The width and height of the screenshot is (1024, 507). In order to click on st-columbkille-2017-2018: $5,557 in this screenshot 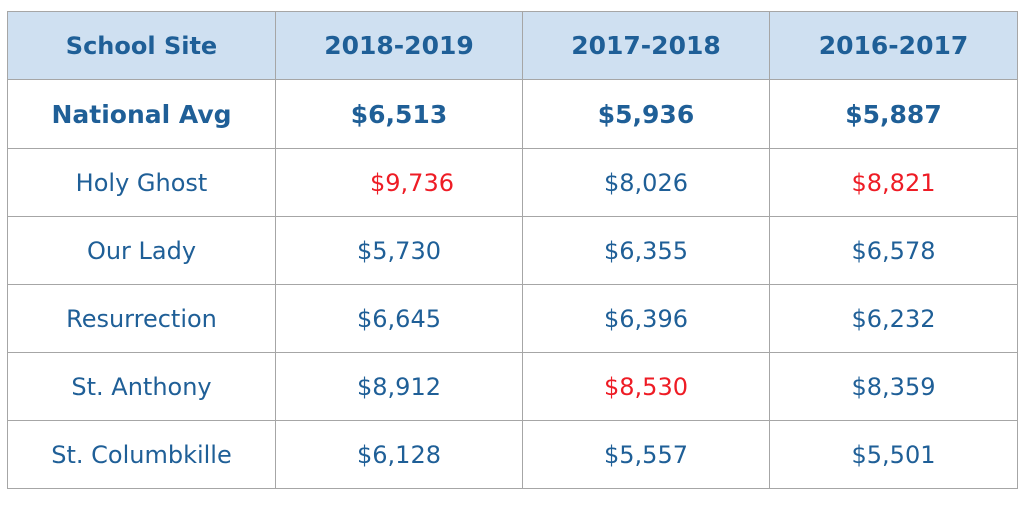, I will do `click(646, 454)`.